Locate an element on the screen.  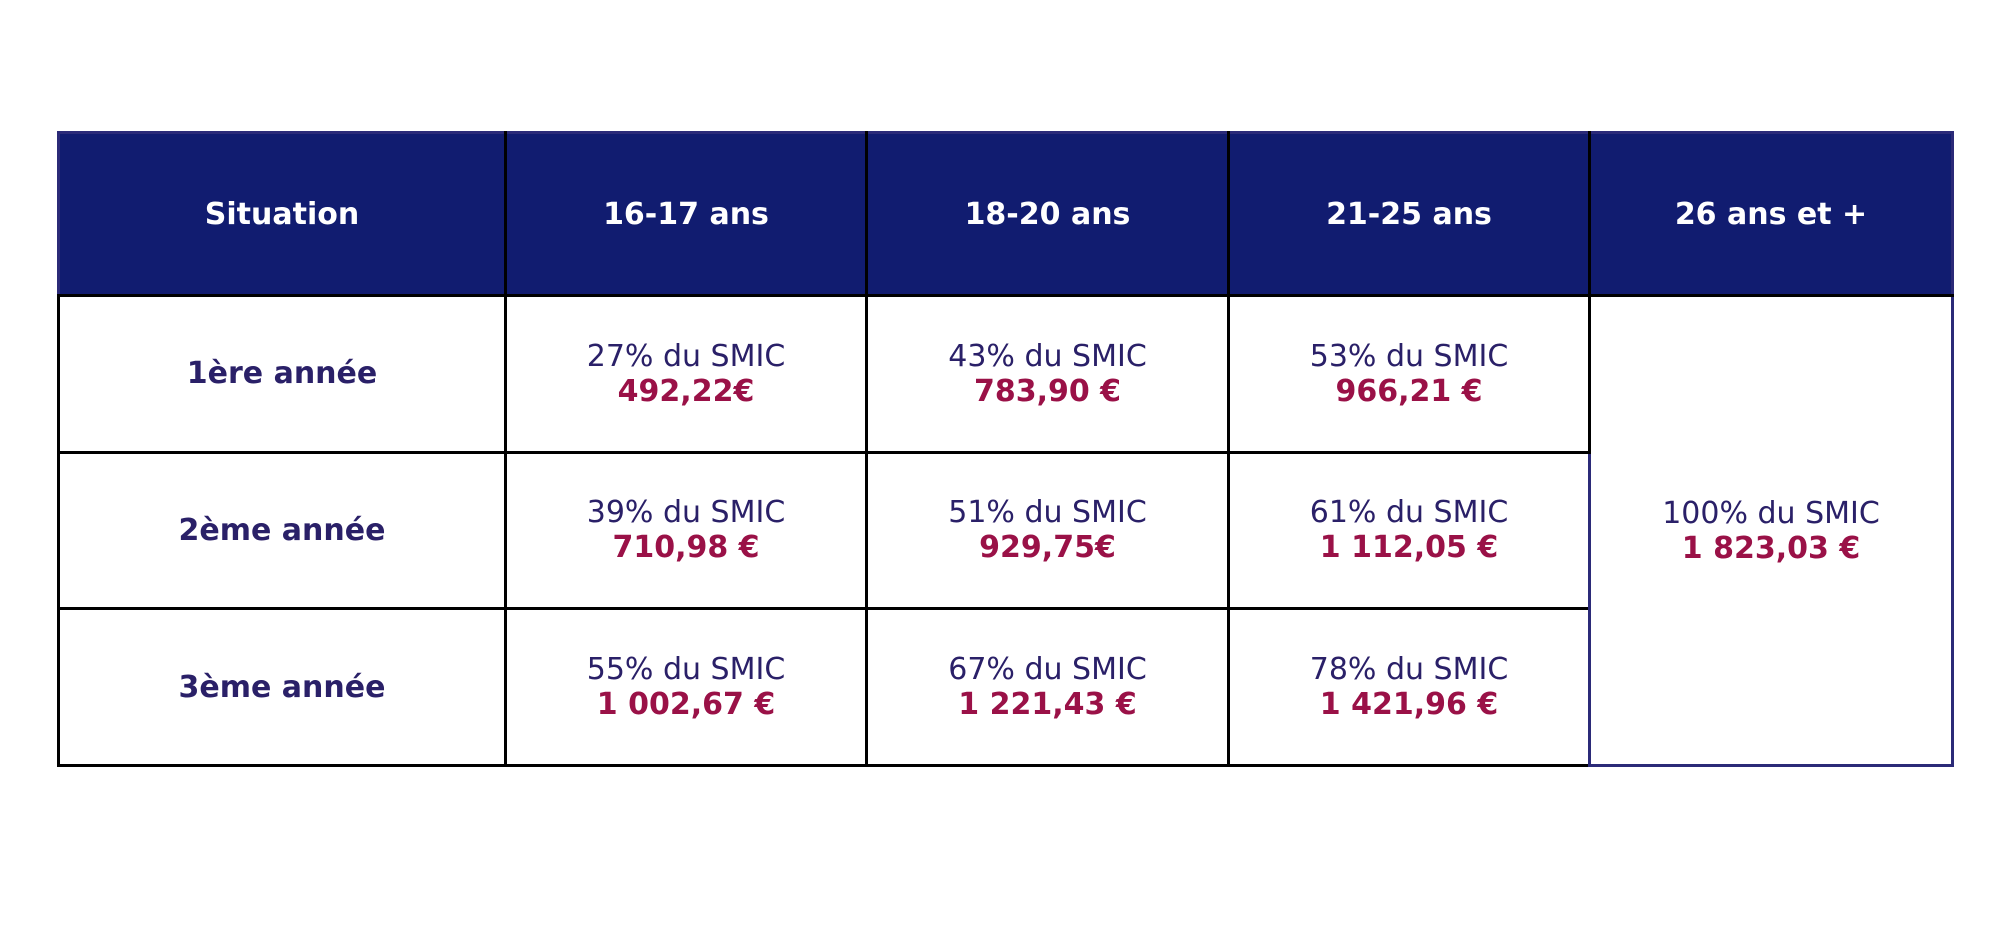
rate-cell: 78% du SMIC 1 421,96 € is located at coordinates (1409, 687).